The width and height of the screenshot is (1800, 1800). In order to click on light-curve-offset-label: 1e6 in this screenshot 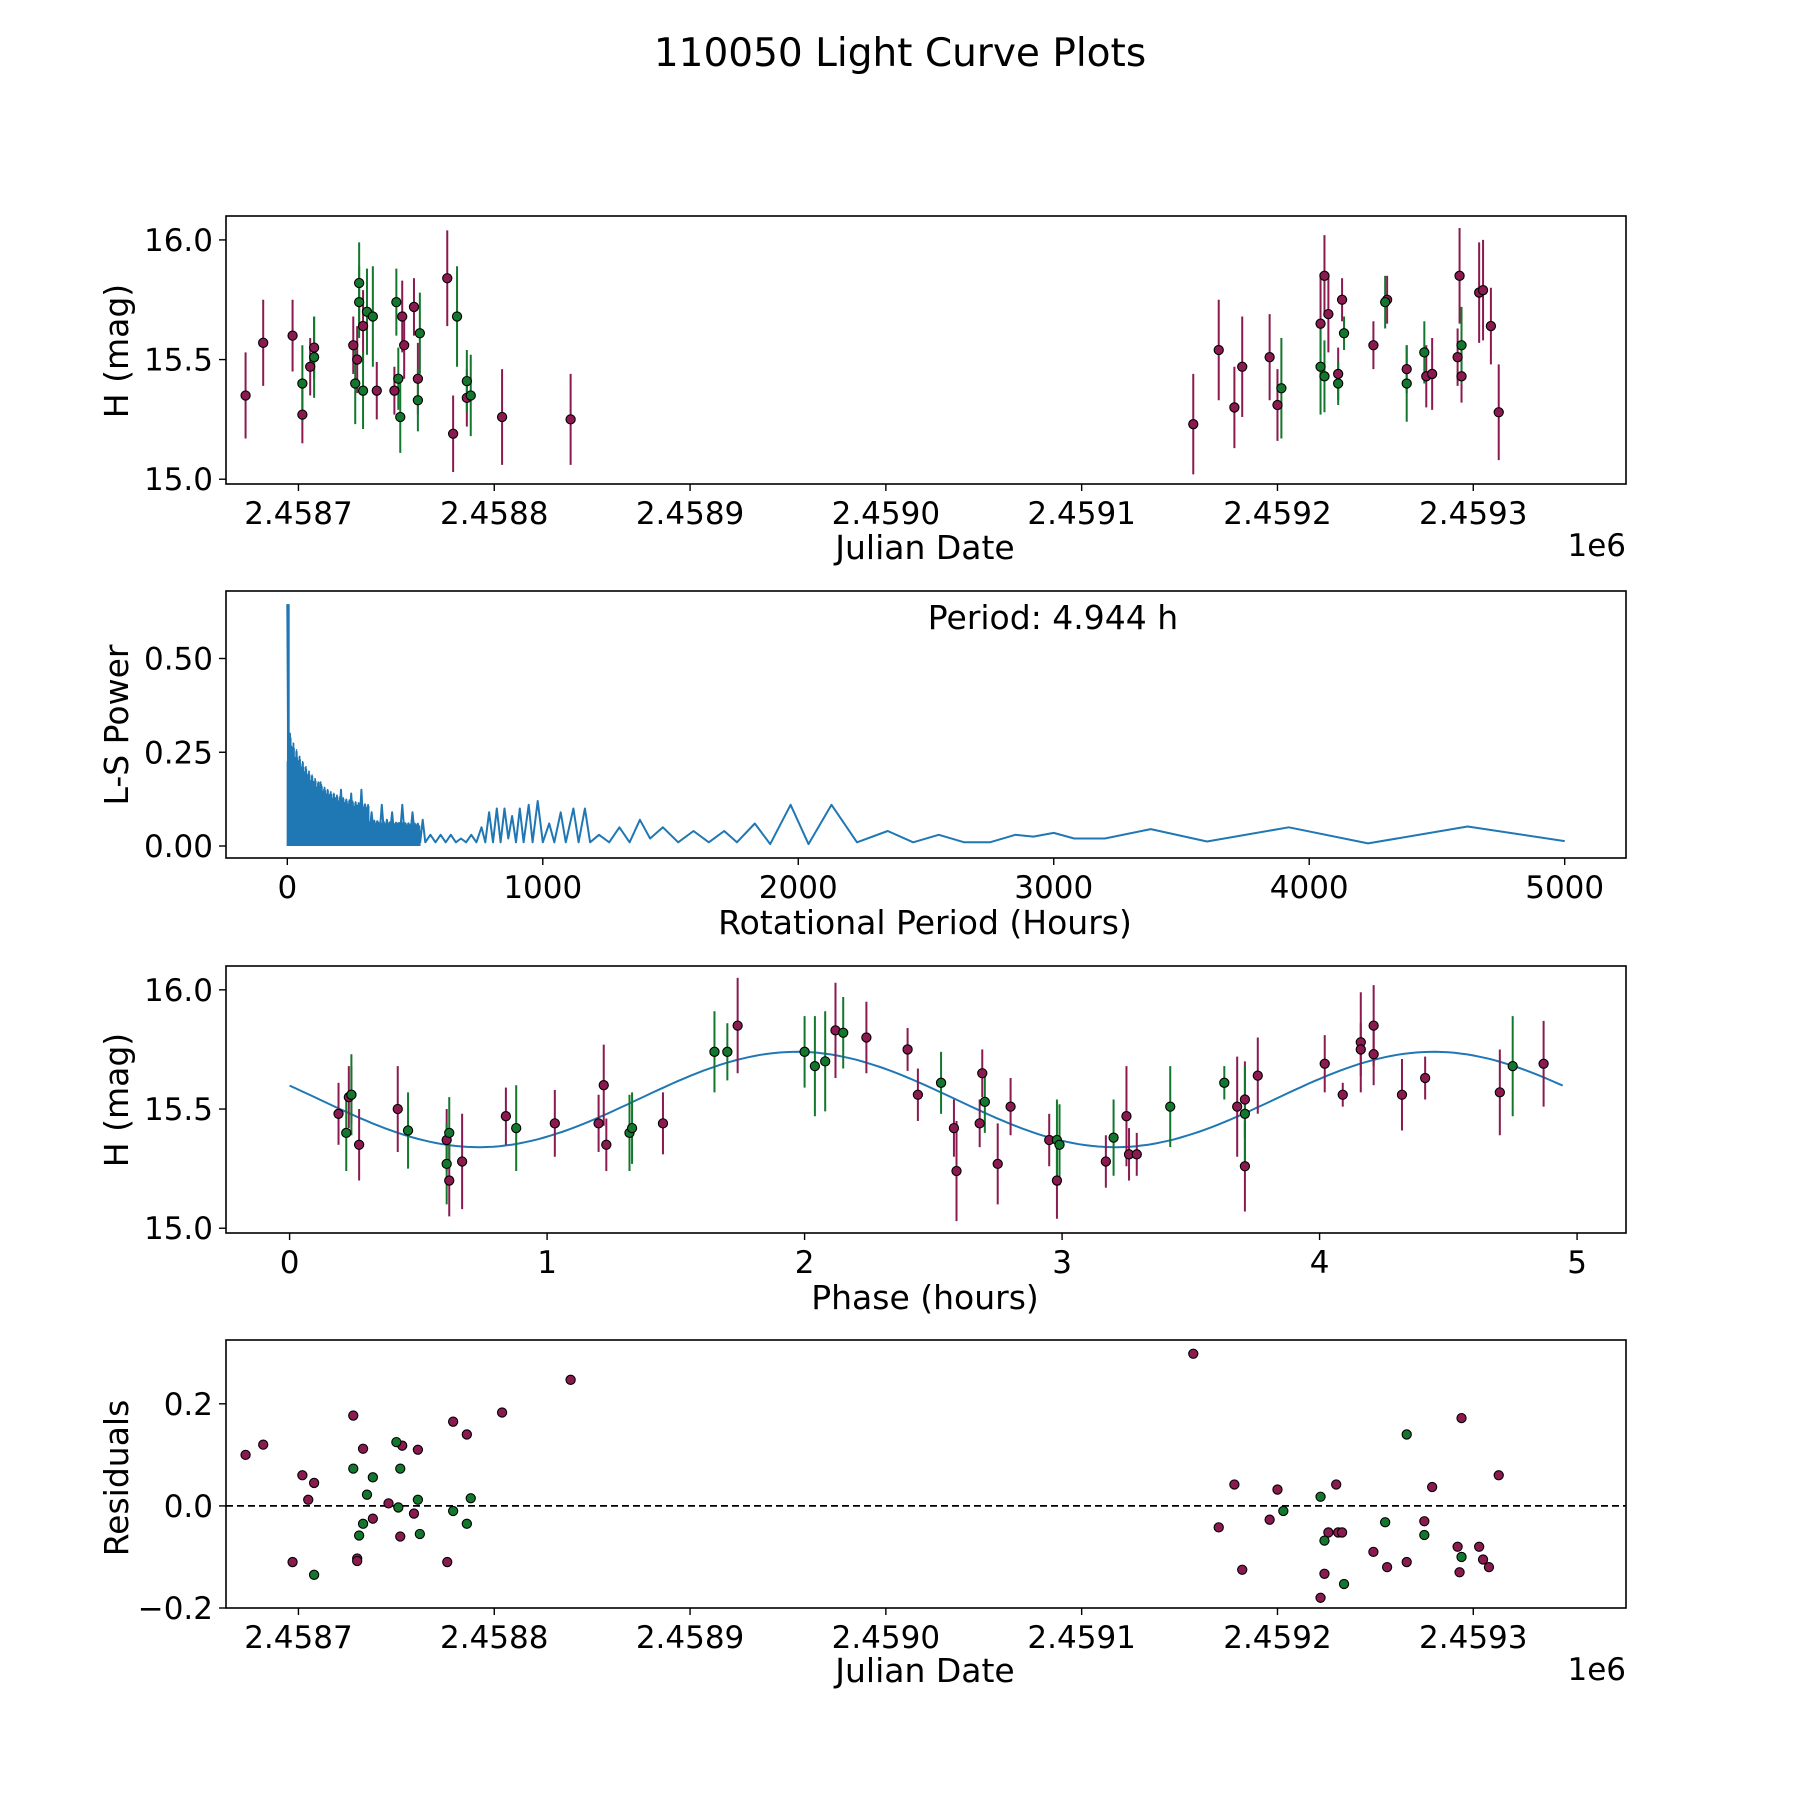, I will do `click(1596, 546)`.